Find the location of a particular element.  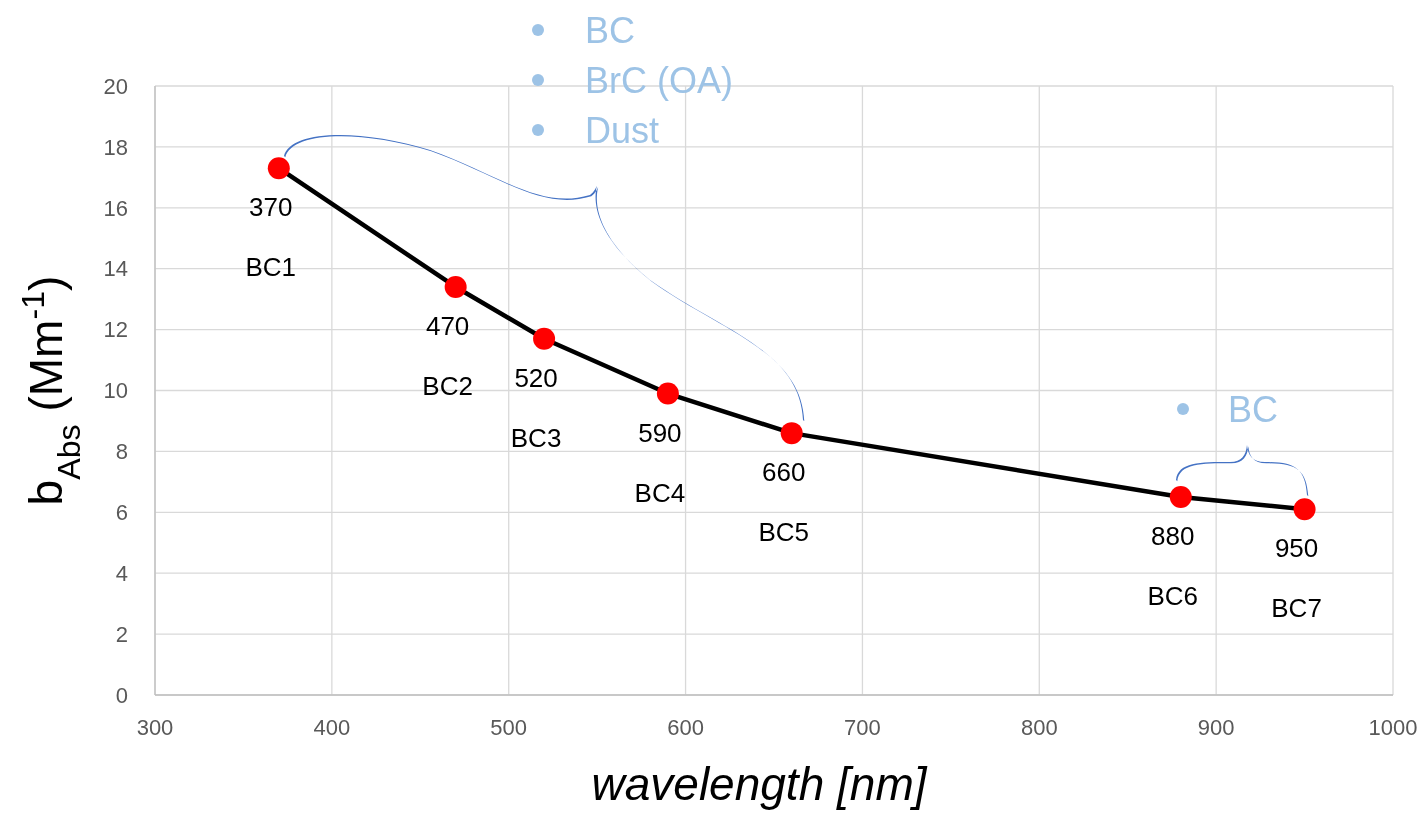

y-tick-label: 8 is located at coordinates (121, 452).